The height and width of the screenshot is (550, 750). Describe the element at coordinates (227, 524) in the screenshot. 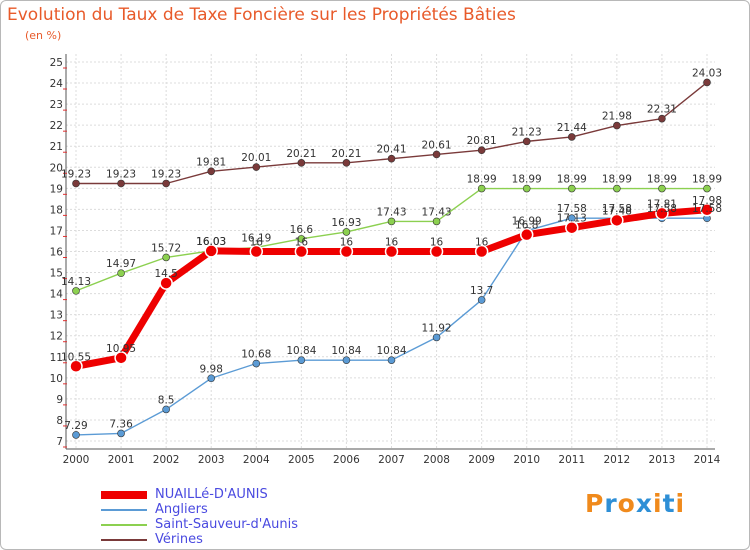

I see `legend-label: Saint-Sauveur-d'Aunis` at that location.